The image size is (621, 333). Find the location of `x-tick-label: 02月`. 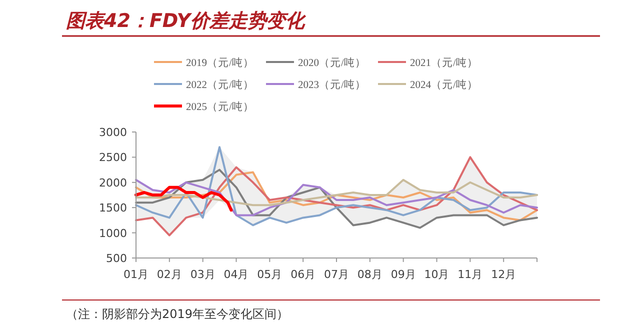

x-tick-label: 02月 is located at coordinates (169, 274).